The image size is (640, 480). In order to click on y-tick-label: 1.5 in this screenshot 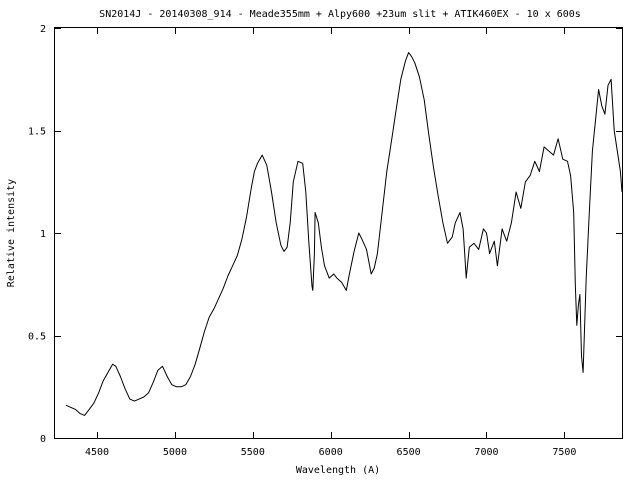, I will do `click(37, 132)`.